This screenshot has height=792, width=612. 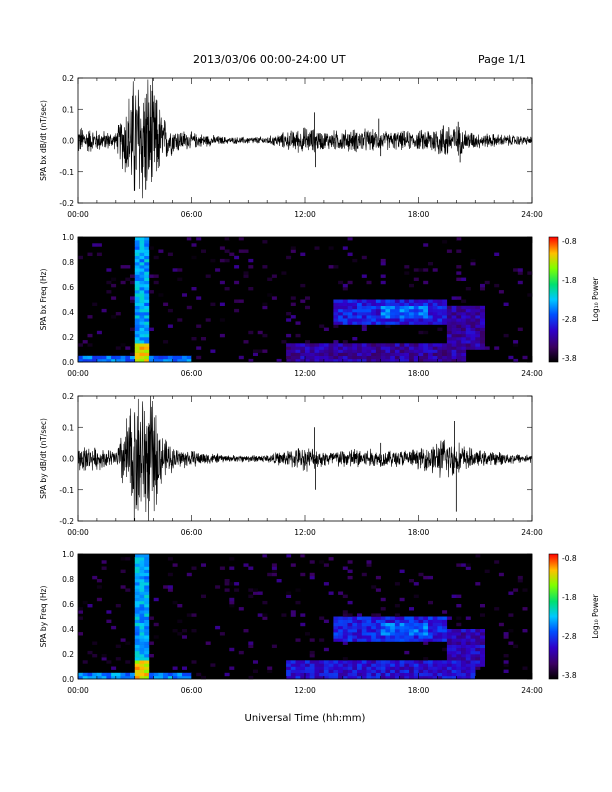 I want to click on y-axis-label: SPA by dB/dt (nT/sec), so click(x=43, y=458).